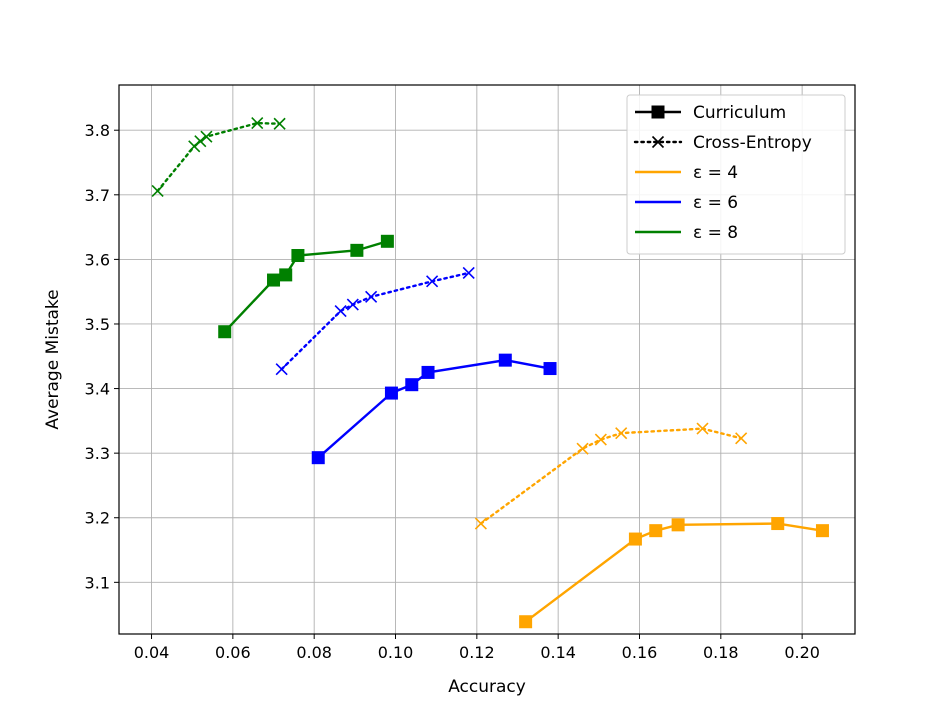 The image size is (951, 713). Describe the element at coordinates (477, 652) in the screenshot. I see `x-tick-label: 0.12` at that location.